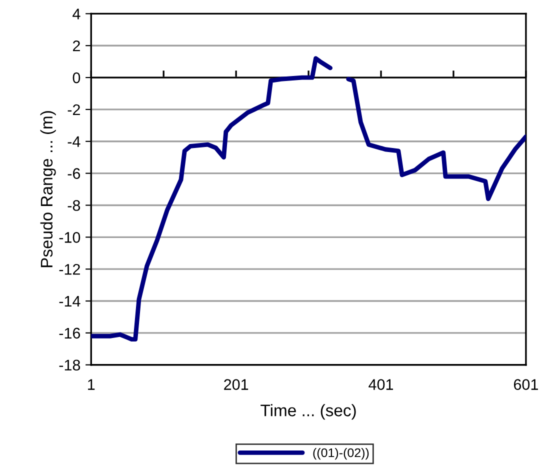 The width and height of the screenshot is (549, 472). Describe the element at coordinates (381, 384) in the screenshot. I see `x-tick-label: 401` at that location.